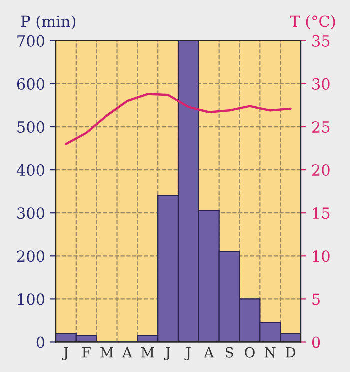 The image size is (350, 372). Describe the element at coordinates (31, 127) in the screenshot. I see `y-tick-label: 500` at that location.